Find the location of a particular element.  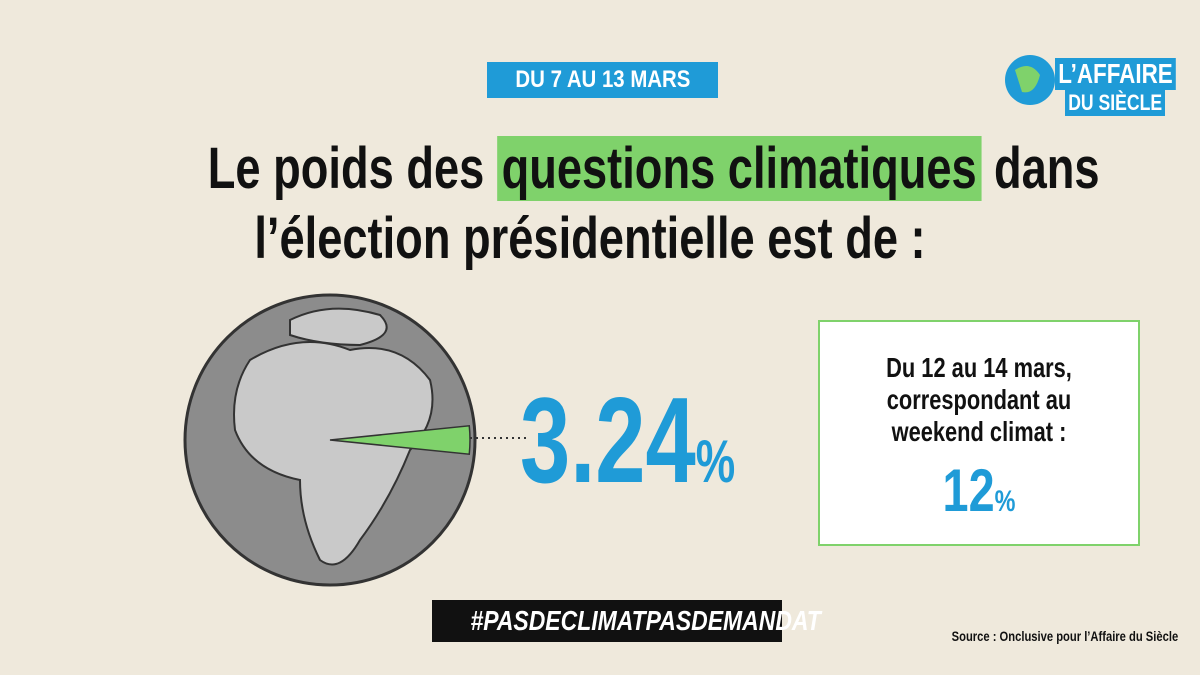

logo: L’AFFAIRE DU SIÈCLE is located at coordinates (1127, 87).